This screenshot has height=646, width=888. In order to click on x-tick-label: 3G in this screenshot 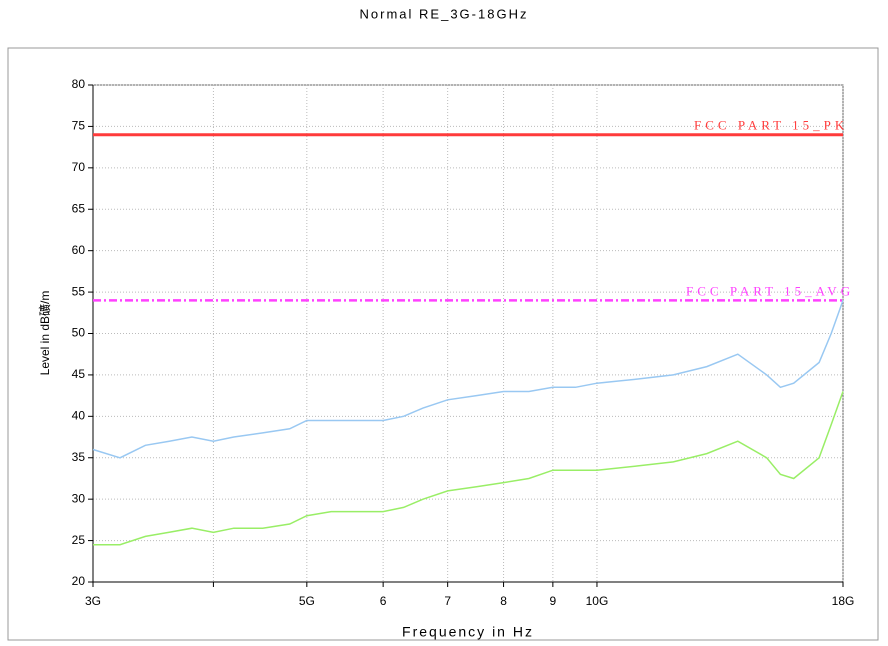, I will do `click(93, 601)`.